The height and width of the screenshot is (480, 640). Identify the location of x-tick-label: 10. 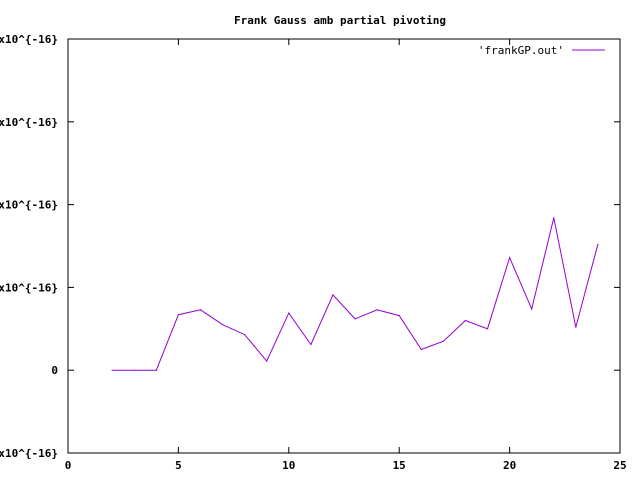
(288, 465).